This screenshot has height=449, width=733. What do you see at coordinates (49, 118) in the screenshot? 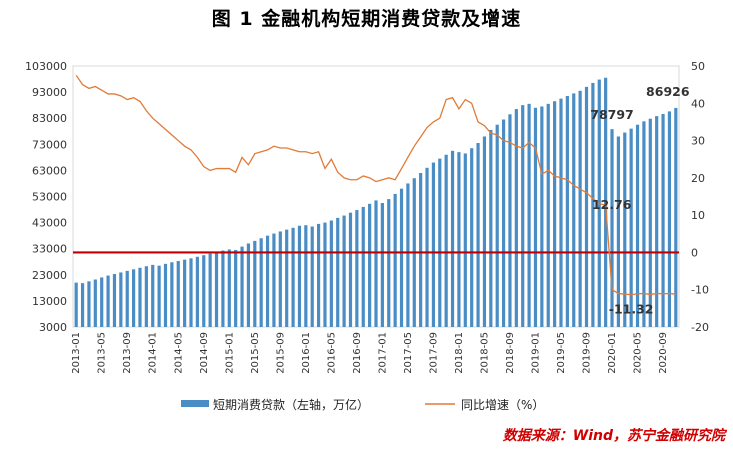
I see `left-axis-tick: 83000` at bounding box center [49, 118].